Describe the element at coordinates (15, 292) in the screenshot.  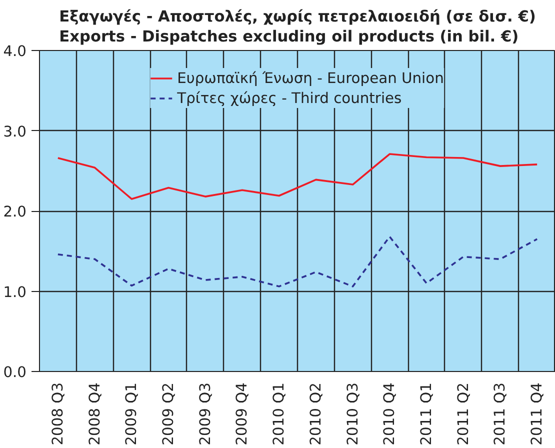
I see `y-tick-label: 1.0` at that location.